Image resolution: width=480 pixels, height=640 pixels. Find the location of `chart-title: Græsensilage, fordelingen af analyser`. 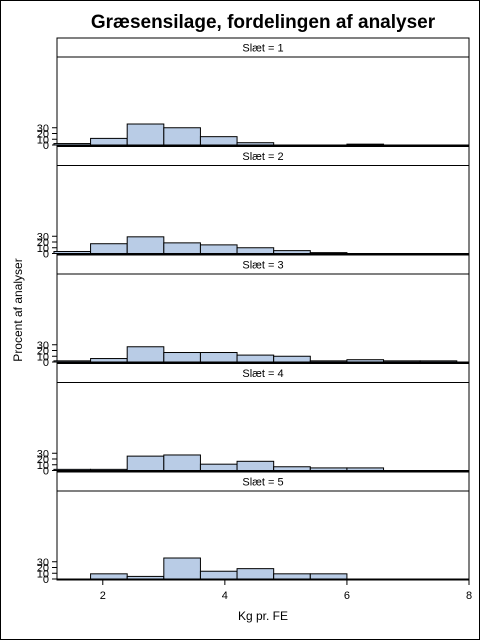

chart-title: Græsensilage, fordelingen af analyser is located at coordinates (263, 22).